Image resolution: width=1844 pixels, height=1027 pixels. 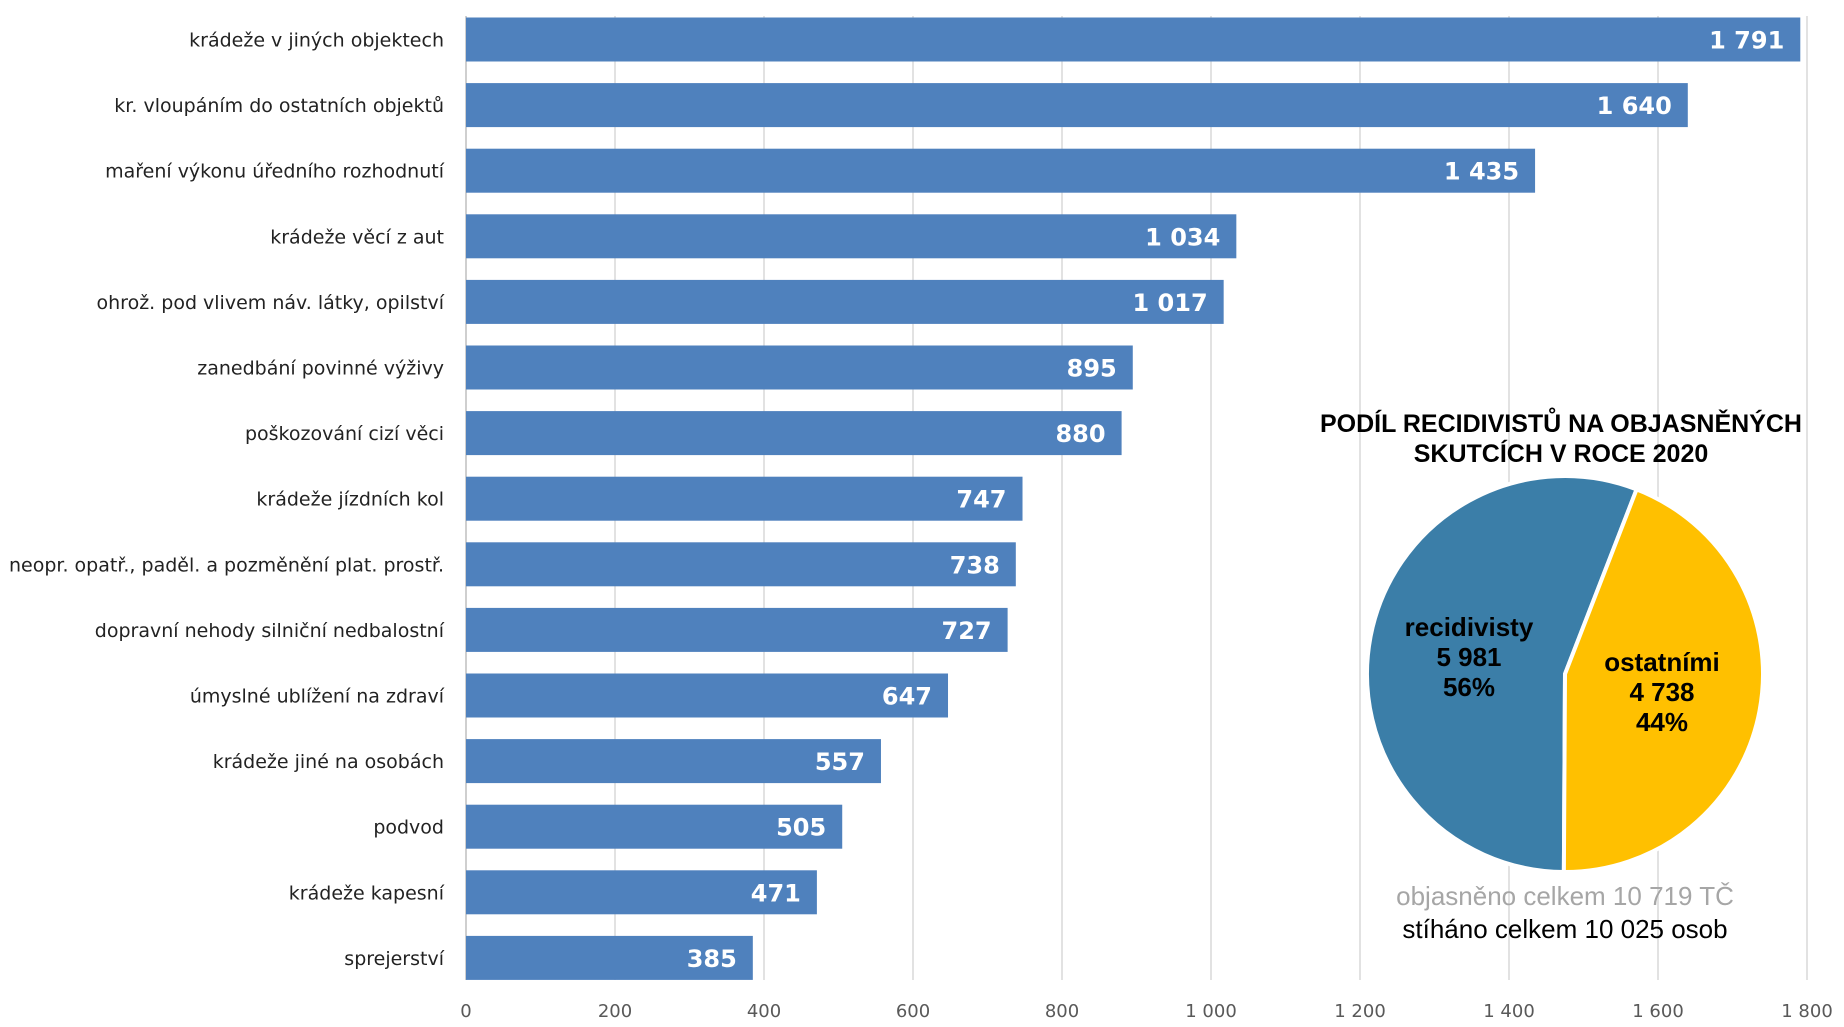 What do you see at coordinates (367, 893) in the screenshot?
I see `category-label: krádeže kapesní` at bounding box center [367, 893].